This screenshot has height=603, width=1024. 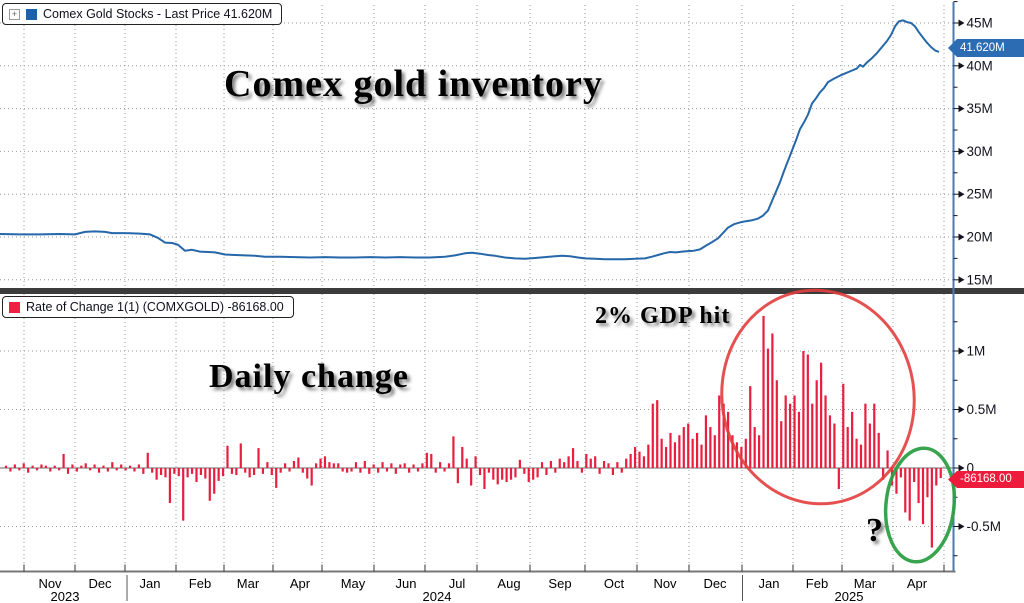 What do you see at coordinates (406, 583) in the screenshot?
I see `month-label: Jun` at bounding box center [406, 583].